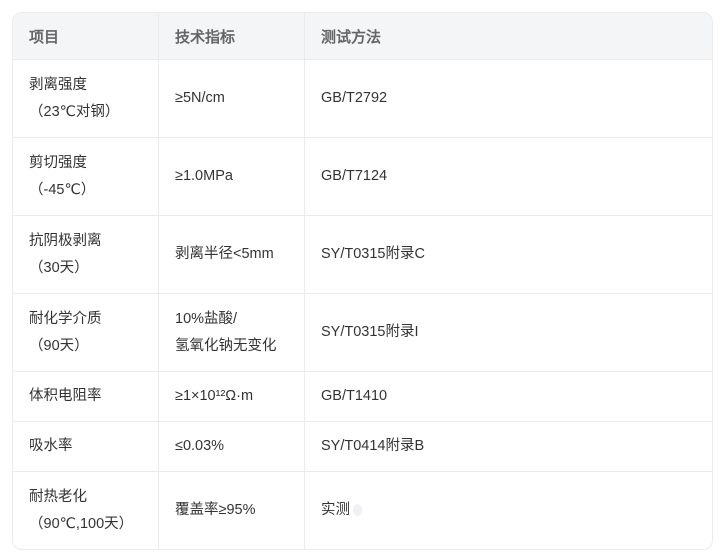  What do you see at coordinates (59, 345) in the screenshot?
I see `cell-item-line: （90天）` at bounding box center [59, 345].